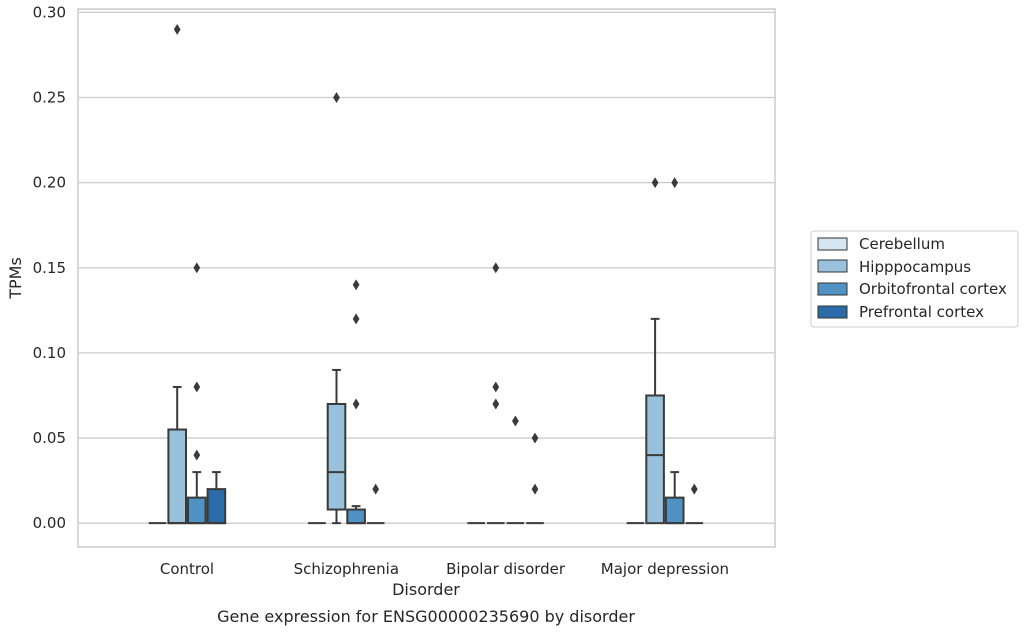  I want to click on box-control-prefrontal-cortex, so click(216, 498).